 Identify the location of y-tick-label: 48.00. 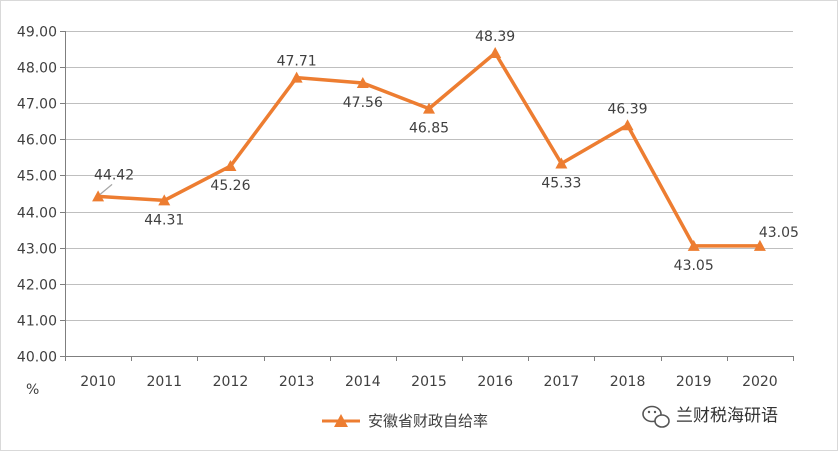
(37, 69).